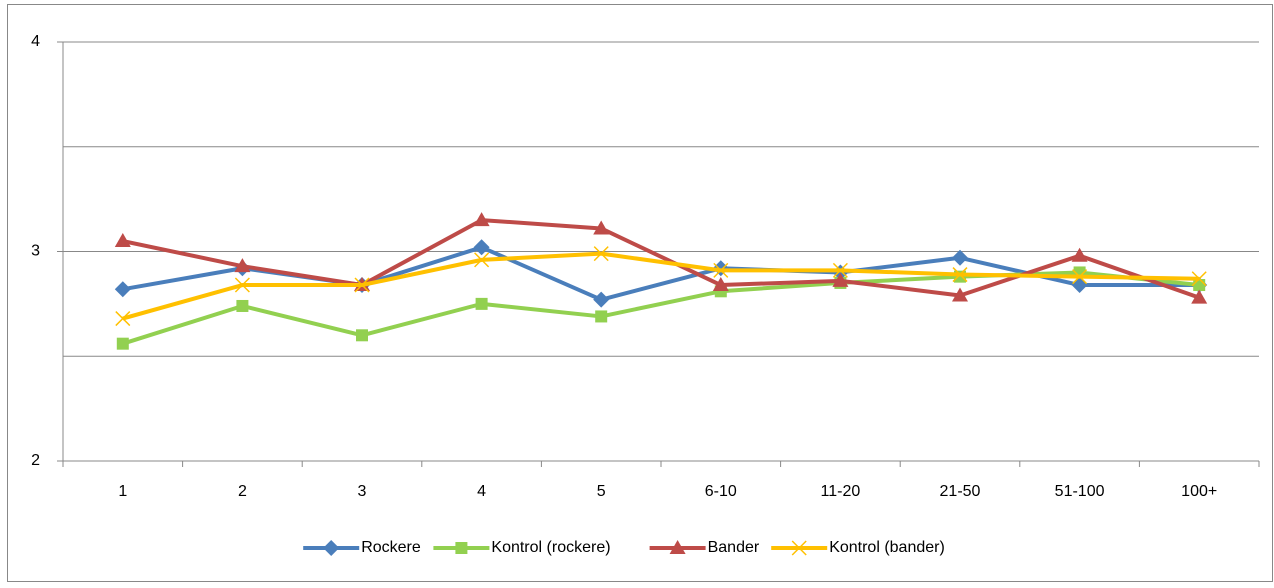 The image size is (1274, 588). I want to click on legend-label: Kontrol (rockere), so click(550, 547).